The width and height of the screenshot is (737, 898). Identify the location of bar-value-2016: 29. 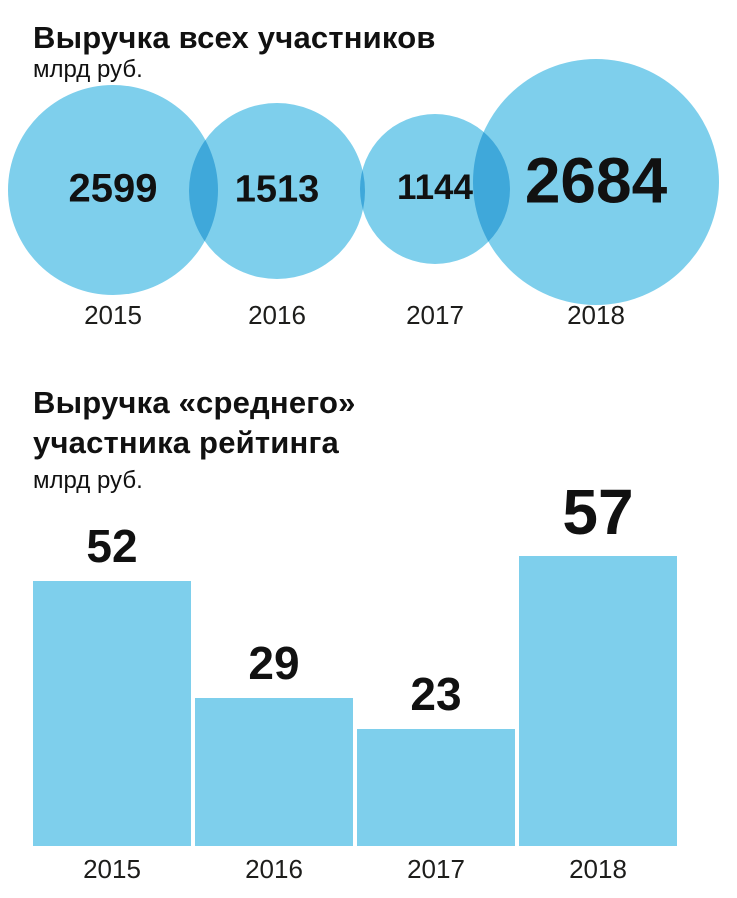
(274, 663).